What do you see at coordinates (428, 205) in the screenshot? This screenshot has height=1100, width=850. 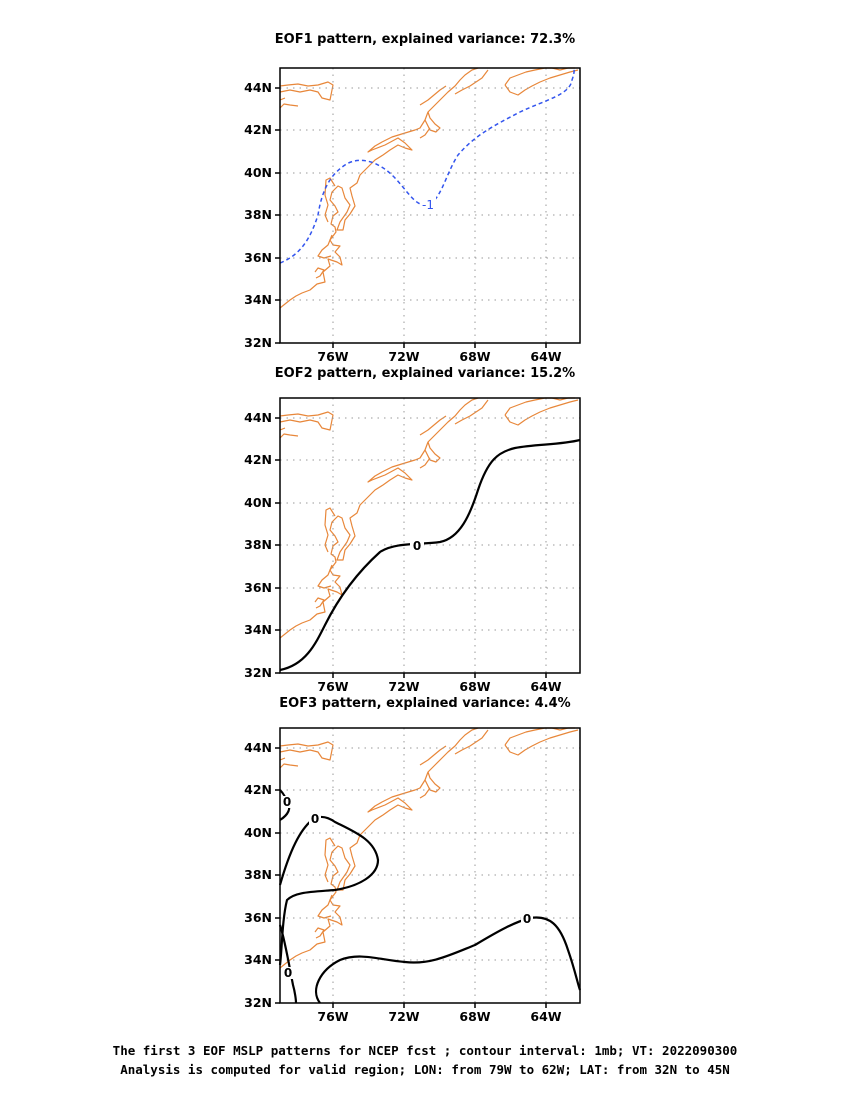 I see `contour-label: -1` at bounding box center [428, 205].